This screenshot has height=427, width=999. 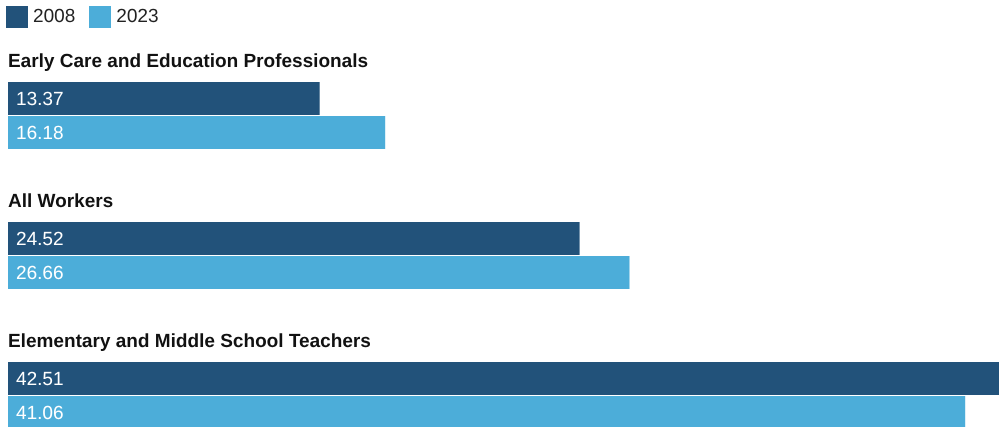 I want to click on y-tick-label: All Workers, so click(x=61, y=202).